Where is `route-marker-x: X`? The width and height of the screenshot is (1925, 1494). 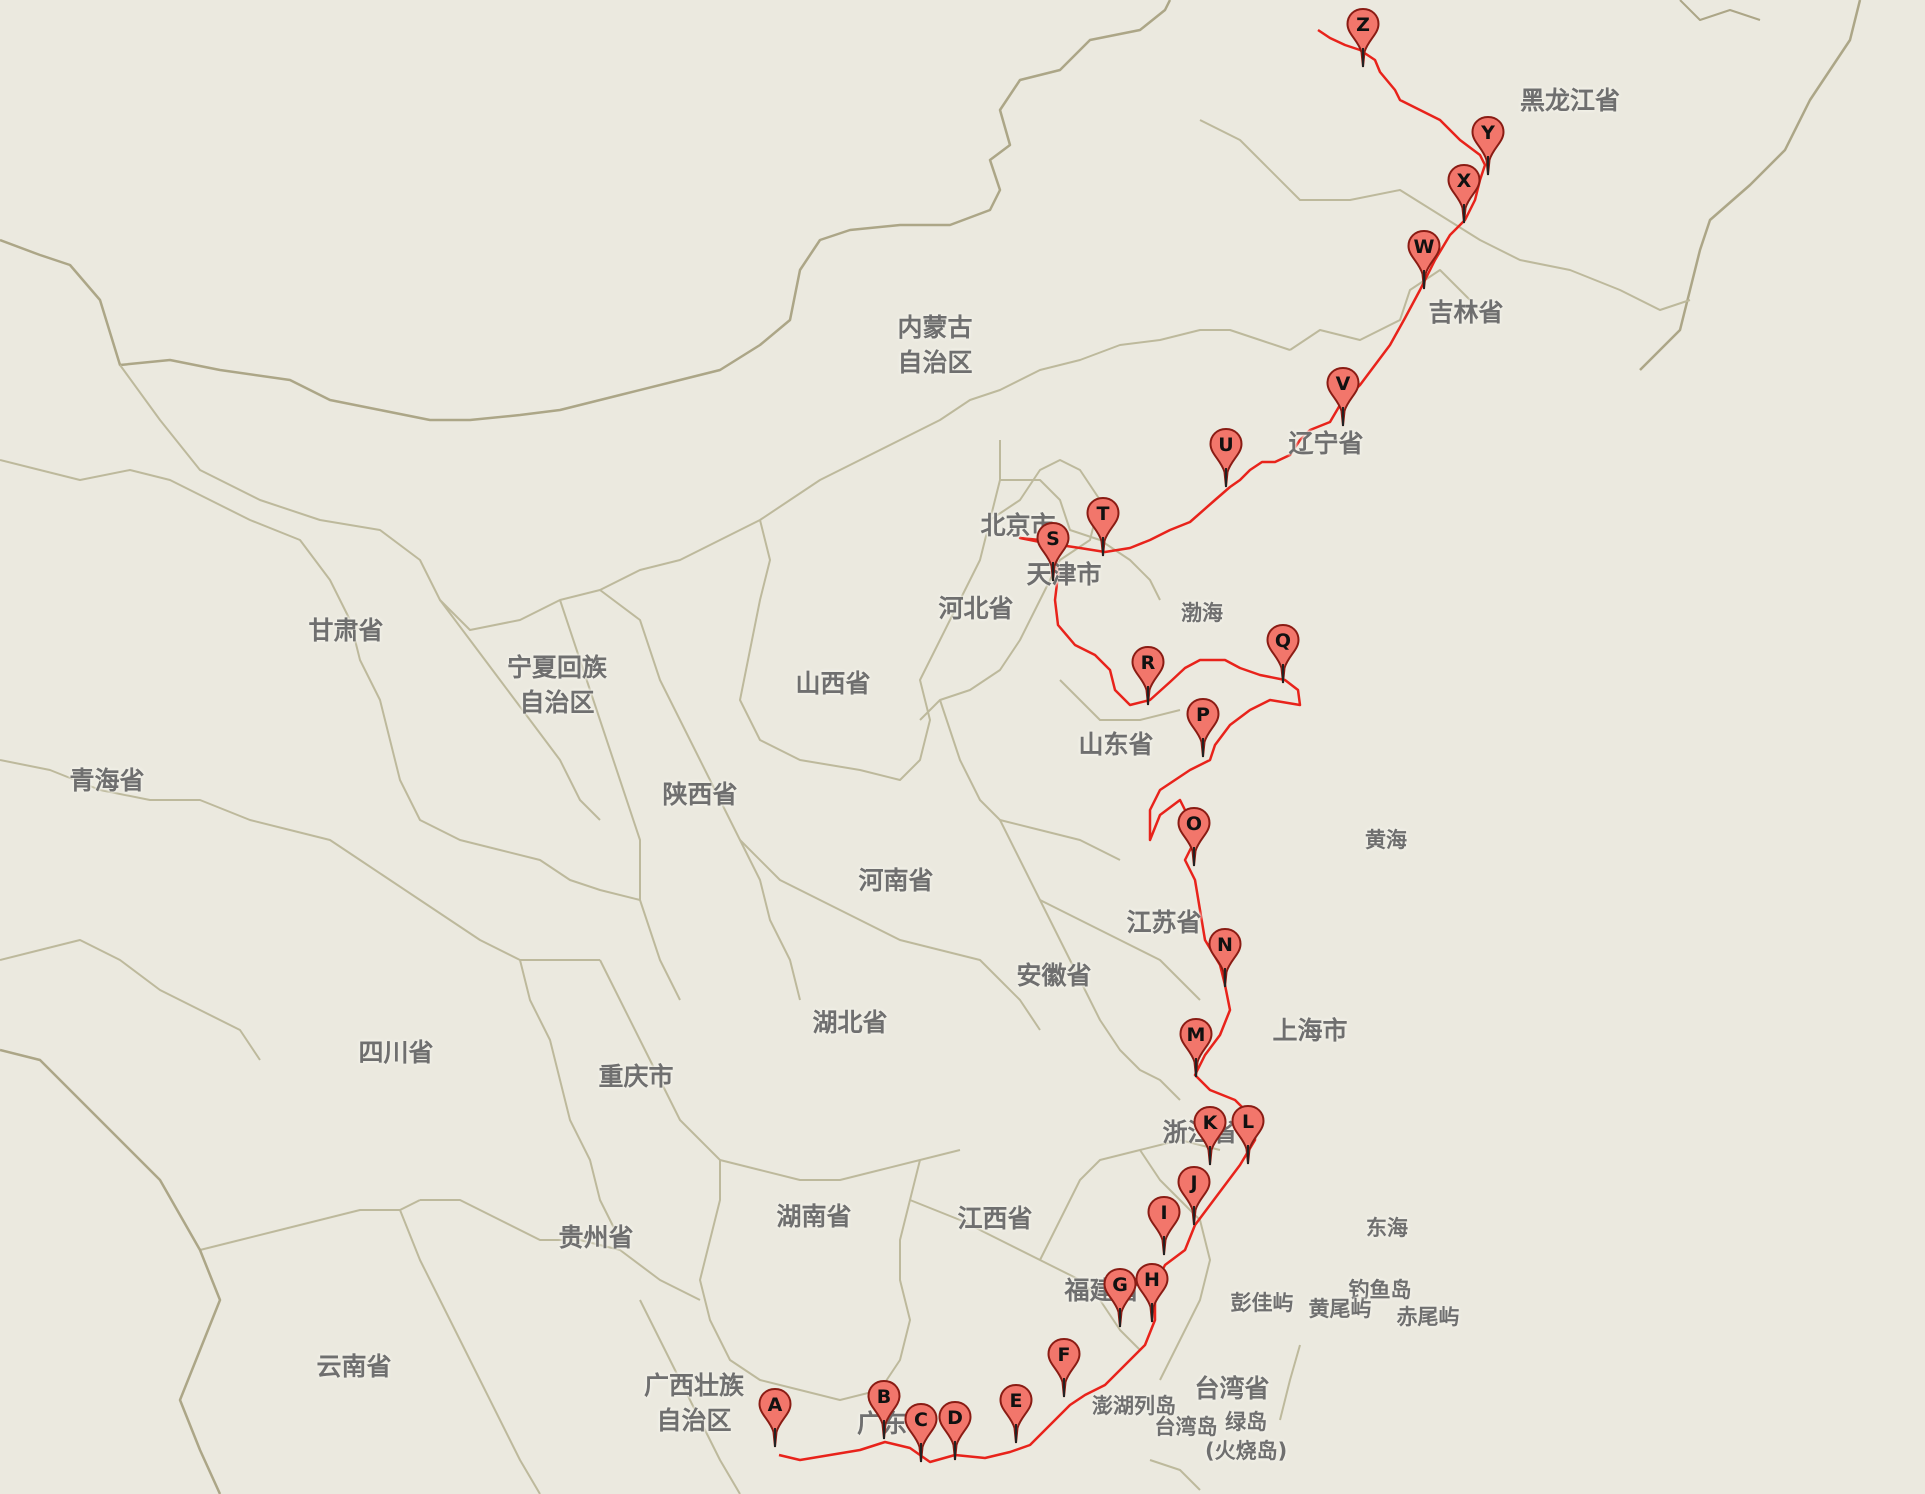
route-marker-x: X is located at coordinates (1464, 194).